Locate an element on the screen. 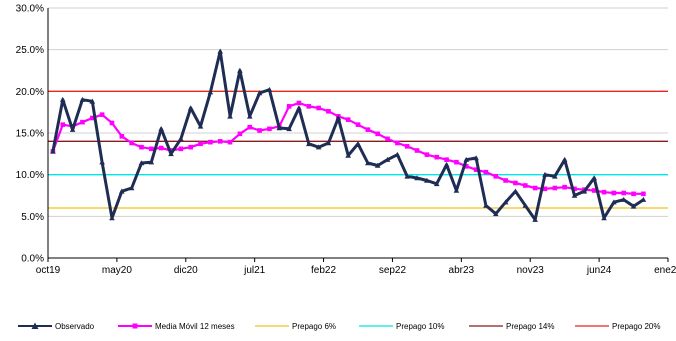 The width and height of the screenshot is (676, 341). x-tick-label: jul21 is located at coordinates (254, 270).